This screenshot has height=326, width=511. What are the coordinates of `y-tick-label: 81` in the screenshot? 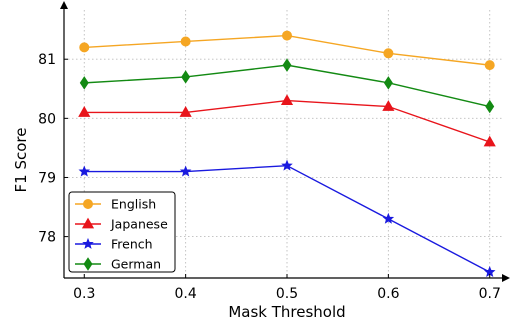 It's located at (47, 60).